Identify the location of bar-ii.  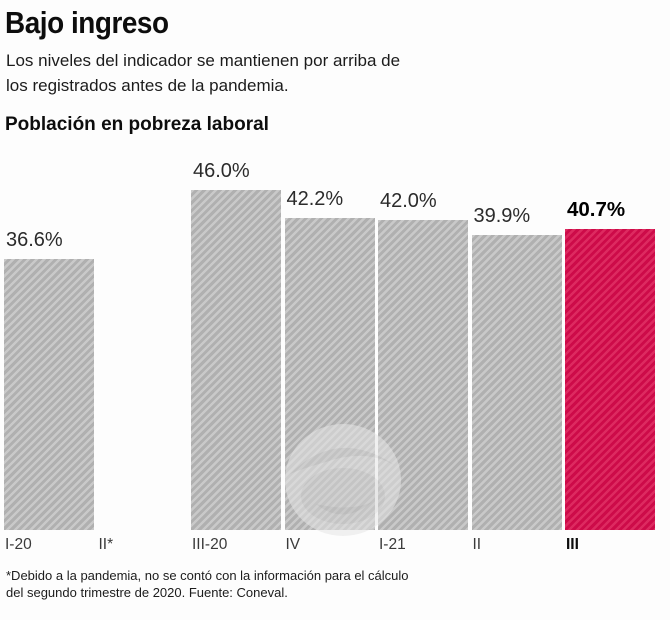
(516, 382).